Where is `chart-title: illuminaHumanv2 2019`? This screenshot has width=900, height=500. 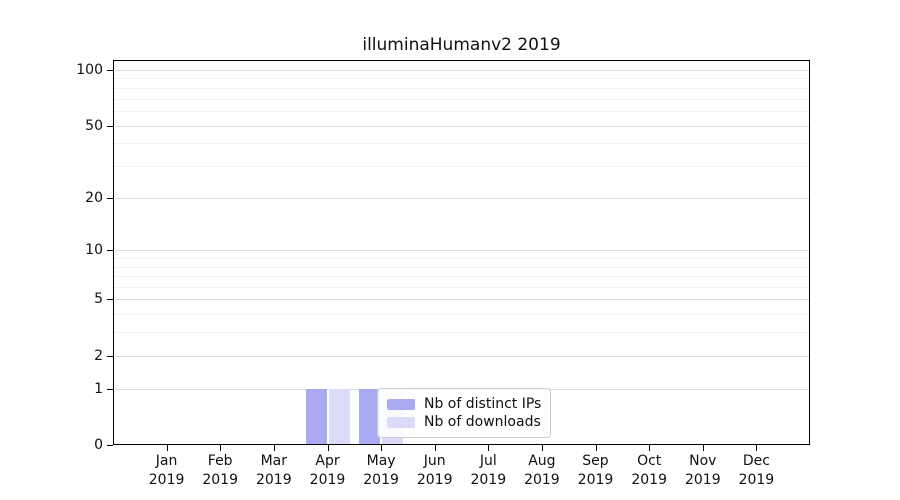
chart-title: illuminaHumanv2 2019 is located at coordinates (461, 45).